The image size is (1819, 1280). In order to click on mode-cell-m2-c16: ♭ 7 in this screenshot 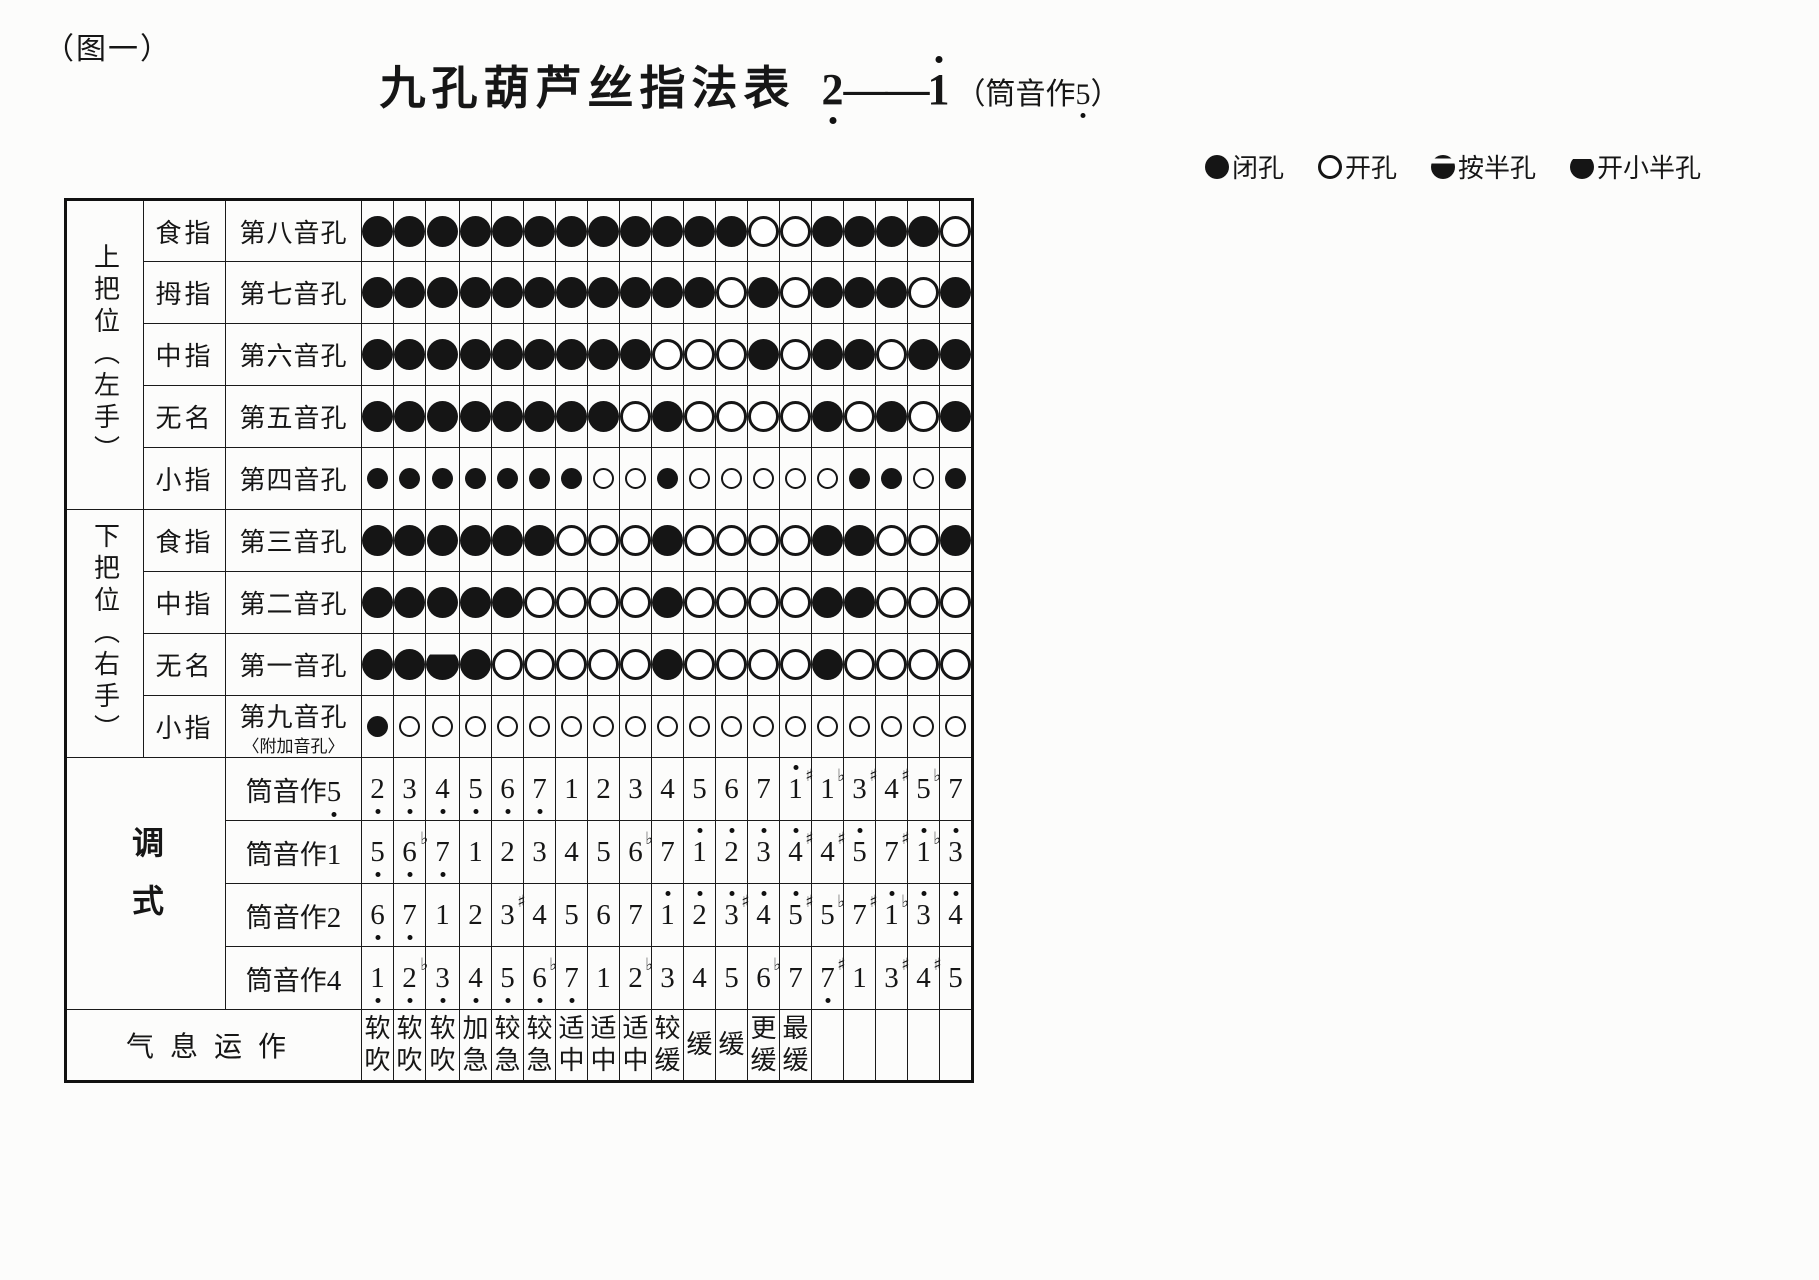, I will do `click(856, 915)`.